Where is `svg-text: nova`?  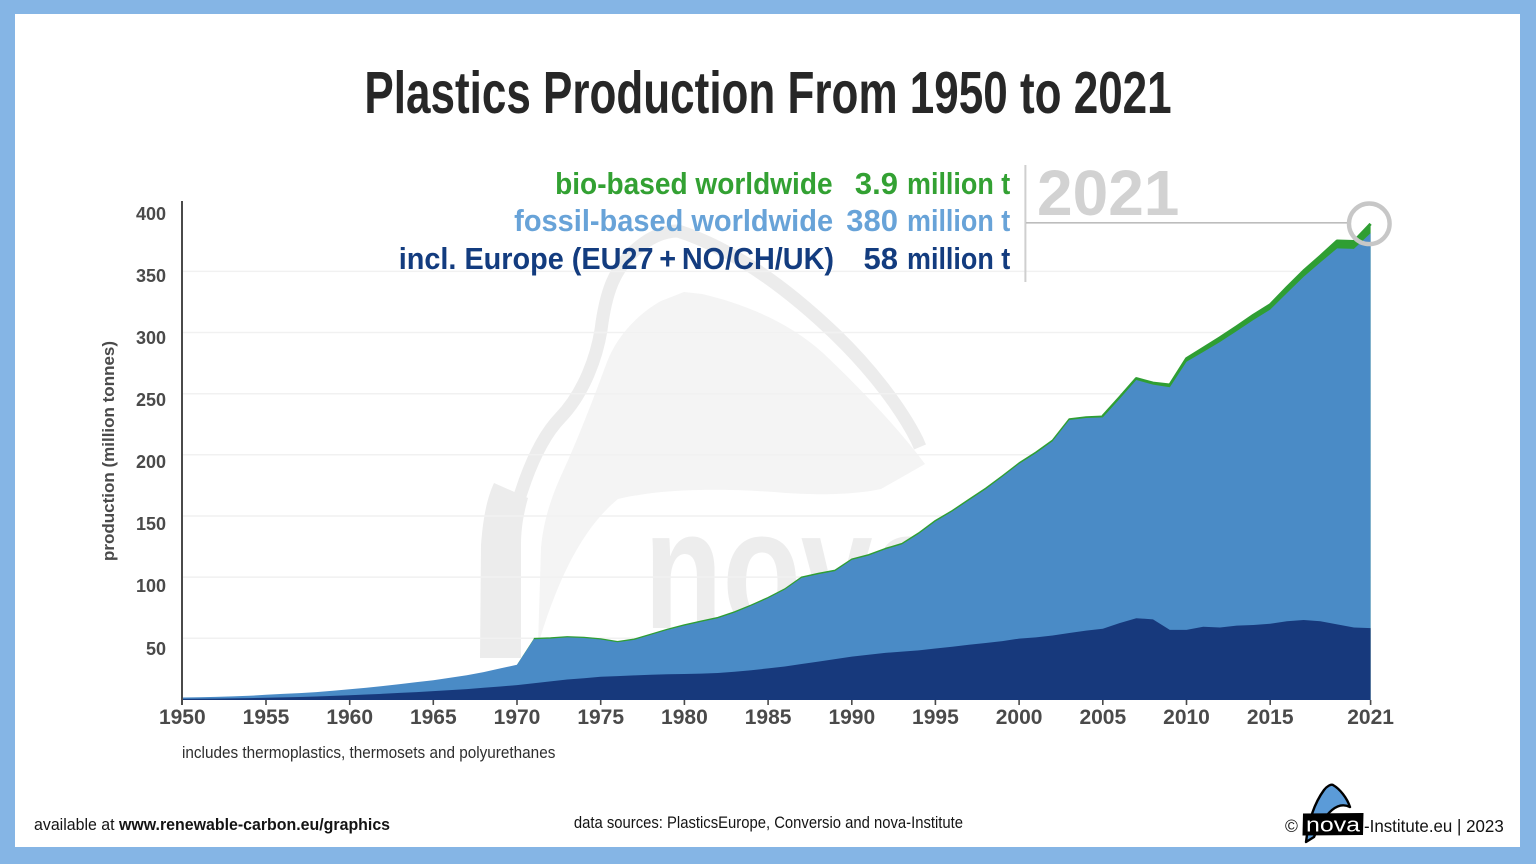
svg-text: nova is located at coordinates (1333, 826).